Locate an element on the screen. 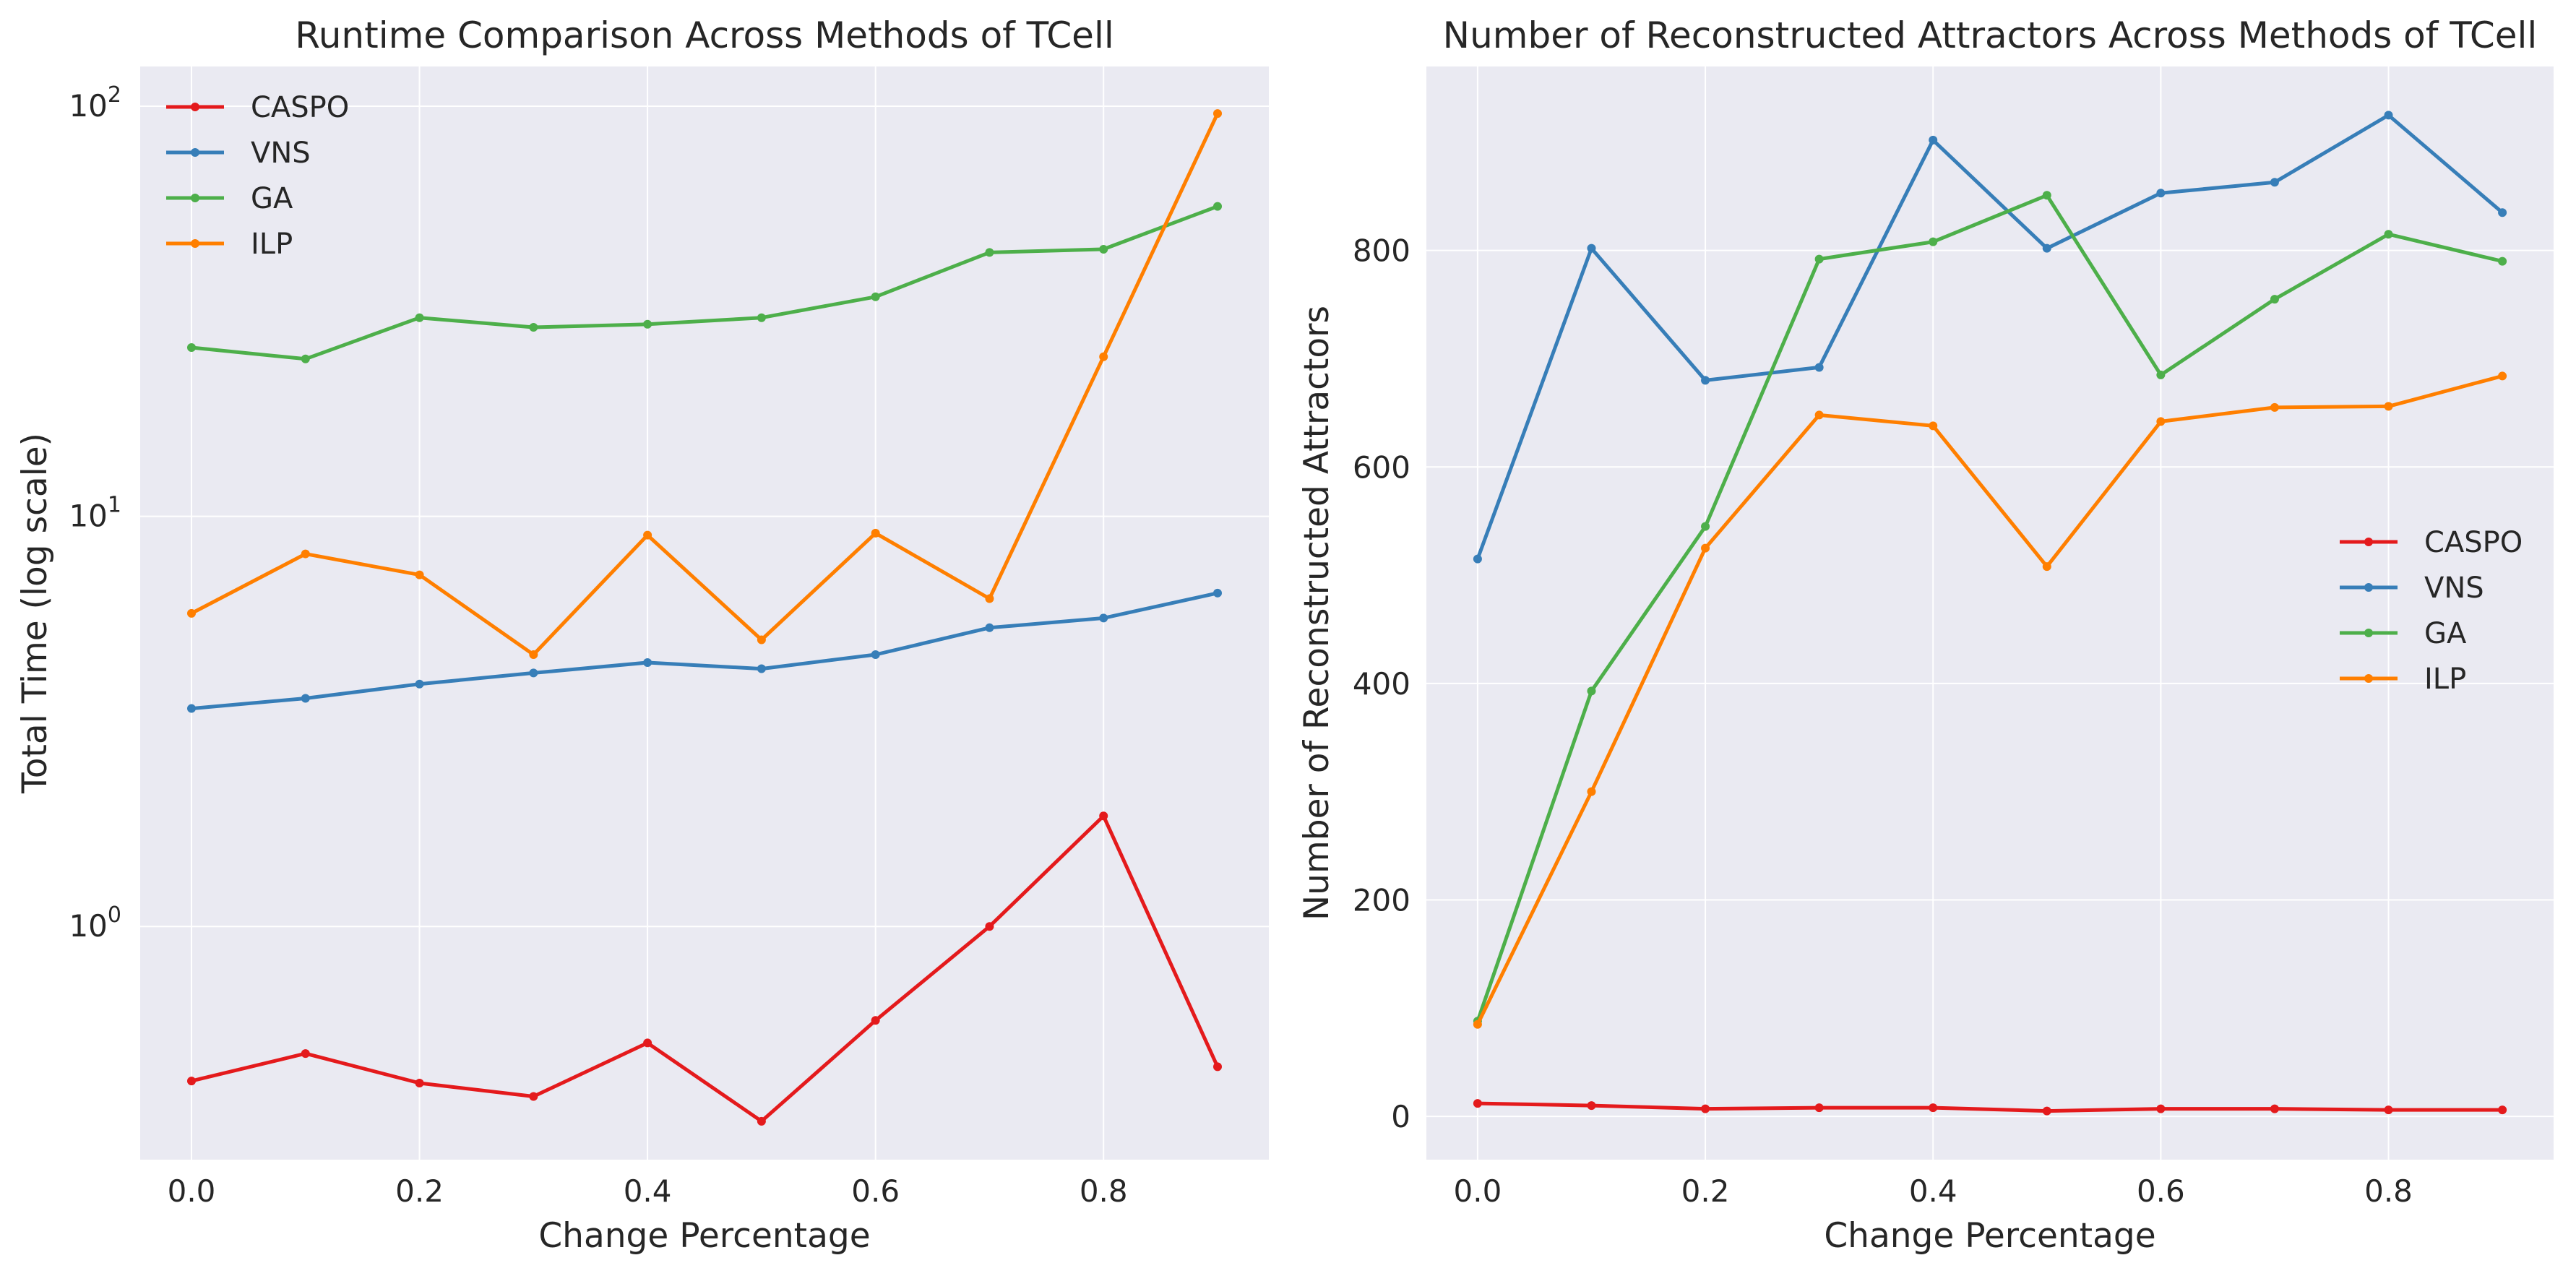 This screenshot has height=1276, width=2576. y-tick-label: 200 is located at coordinates (1381, 900).